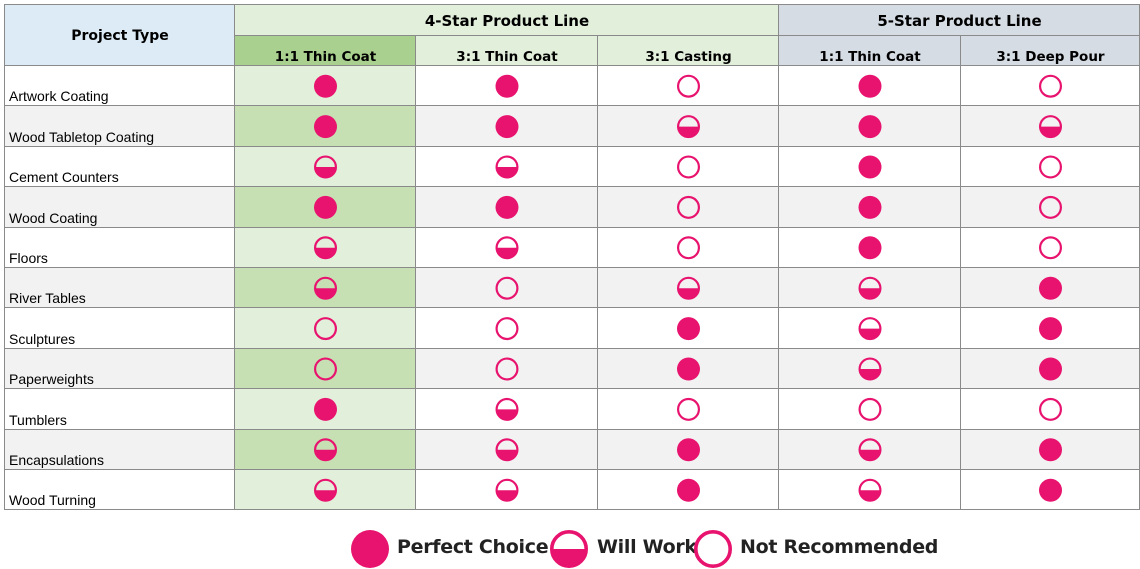 Image resolution: width=1140 pixels, height=569 pixels. Describe the element at coordinates (1050, 57) in the screenshot. I see `column-header-4: 3:1 Deep Pour` at that location.